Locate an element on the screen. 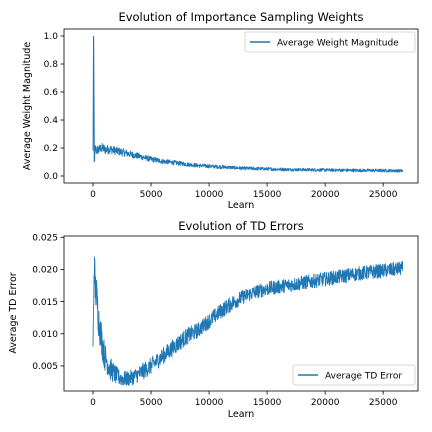 The height and width of the screenshot is (432, 432). y-tick-label: 0.6 is located at coordinates (51, 93).